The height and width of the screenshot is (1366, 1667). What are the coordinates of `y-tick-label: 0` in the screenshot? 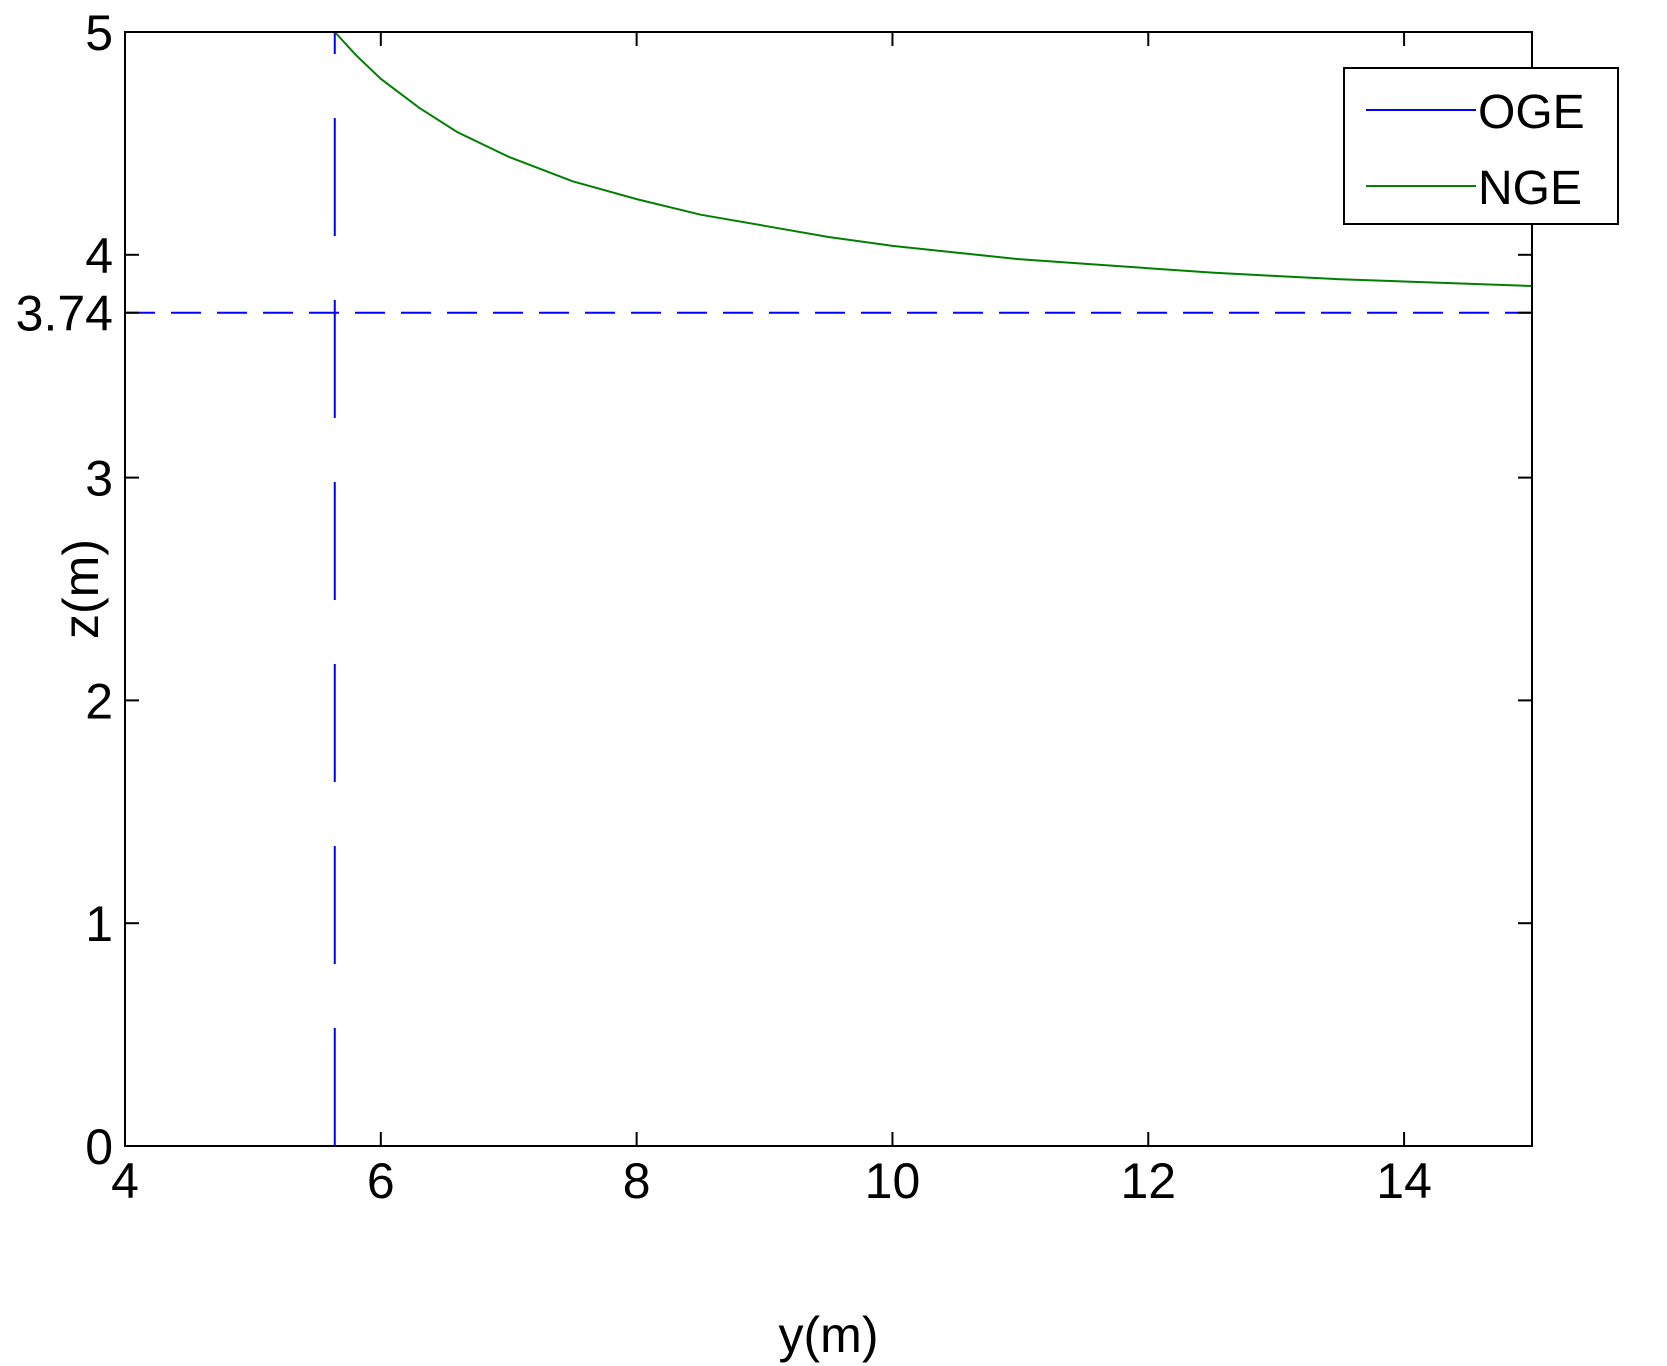 It's located at (99, 1147).